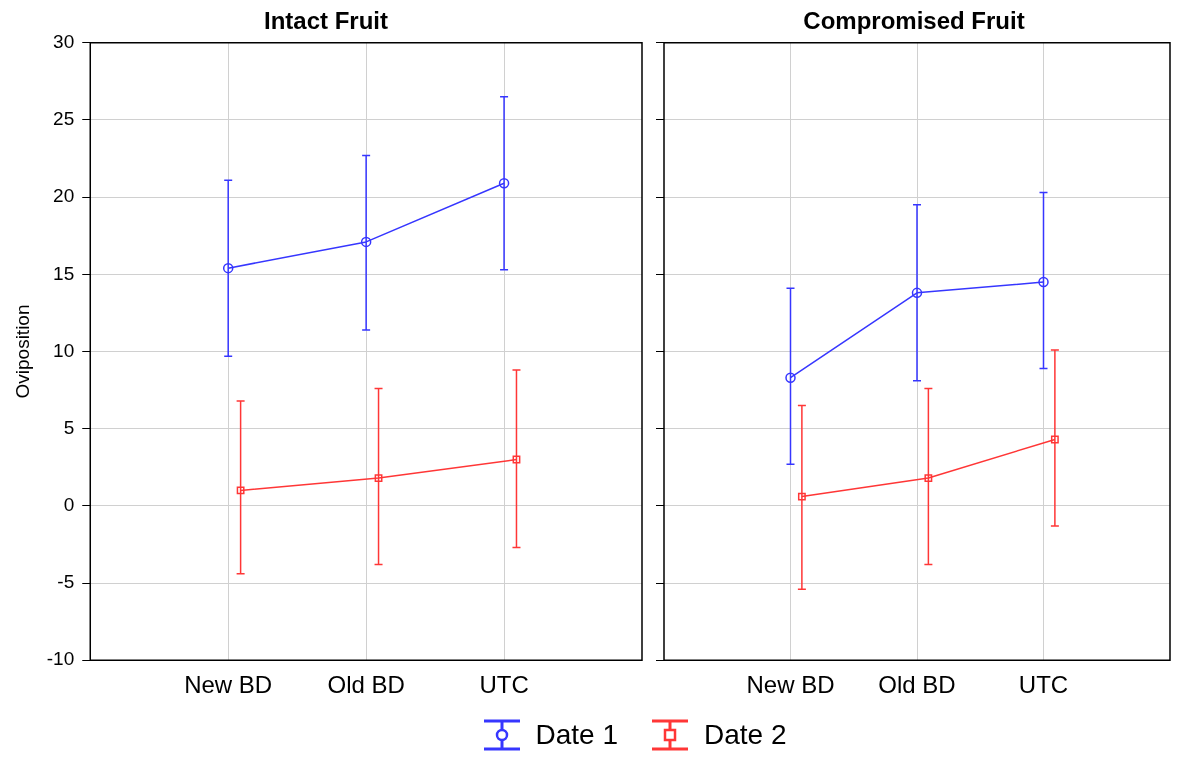 The width and height of the screenshot is (1184, 771). Describe the element at coordinates (64, 42) in the screenshot. I see `y-tick-label: 30` at that location.